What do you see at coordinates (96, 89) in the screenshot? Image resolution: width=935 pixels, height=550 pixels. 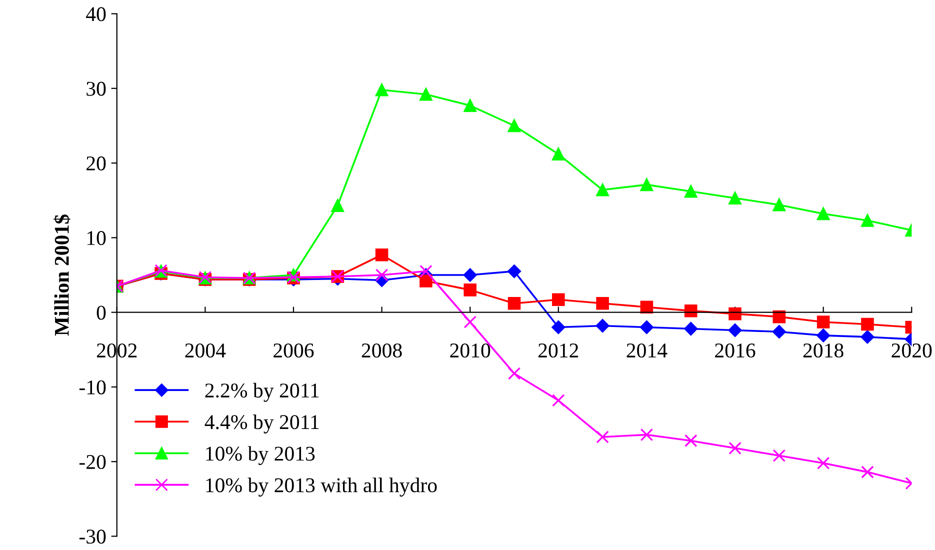 I see `y-tick-label: 30` at bounding box center [96, 89].